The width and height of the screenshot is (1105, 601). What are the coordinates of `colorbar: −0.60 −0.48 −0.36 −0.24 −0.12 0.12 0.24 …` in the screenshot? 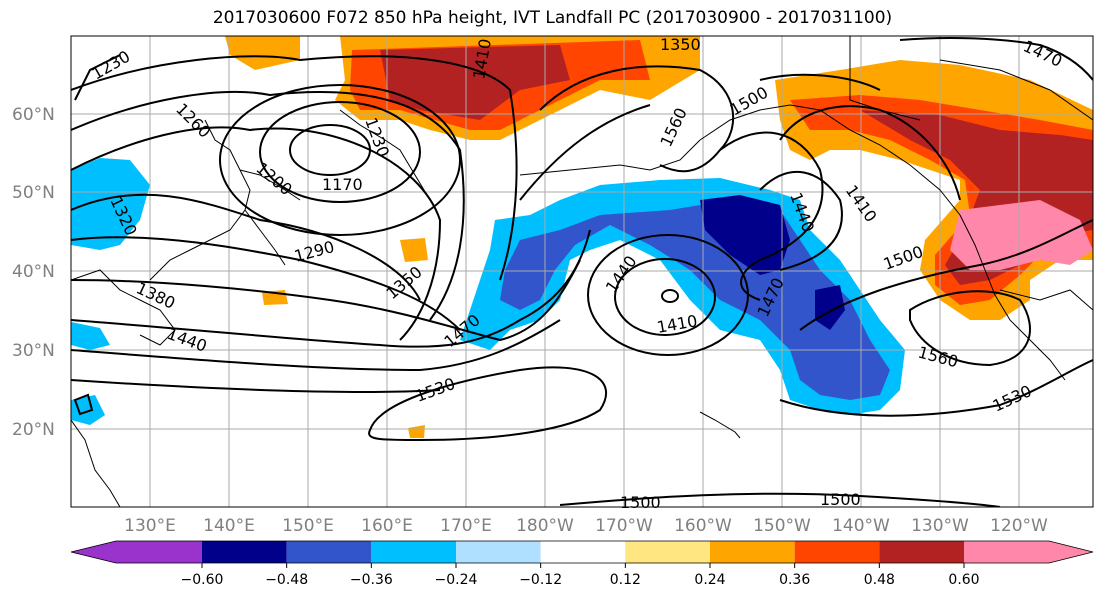 It's located at (582, 564).